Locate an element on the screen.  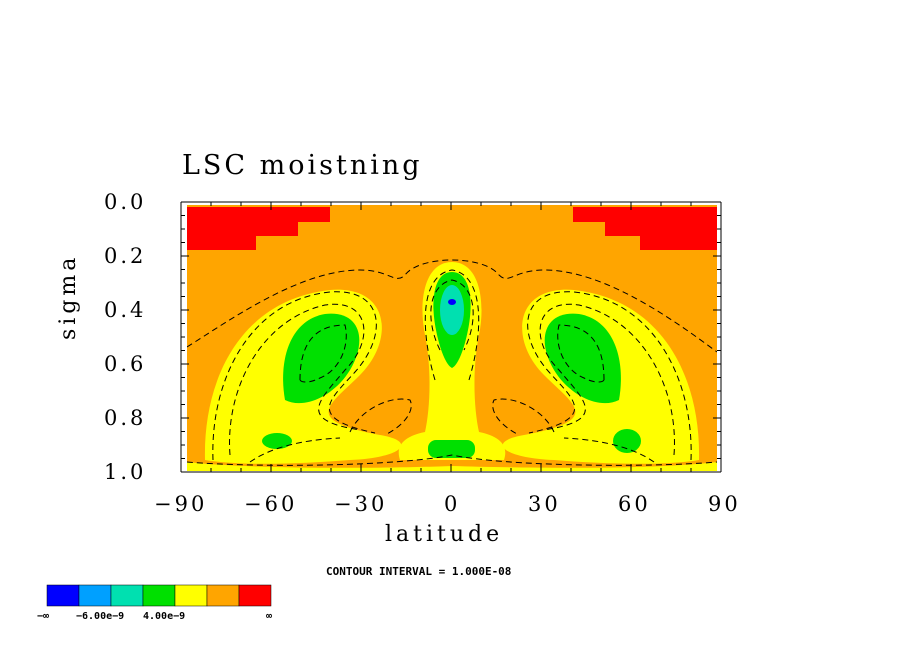
contour-interval-note: CONTOUR INTERVAL = 1.000E-08 is located at coordinates (419, 571).